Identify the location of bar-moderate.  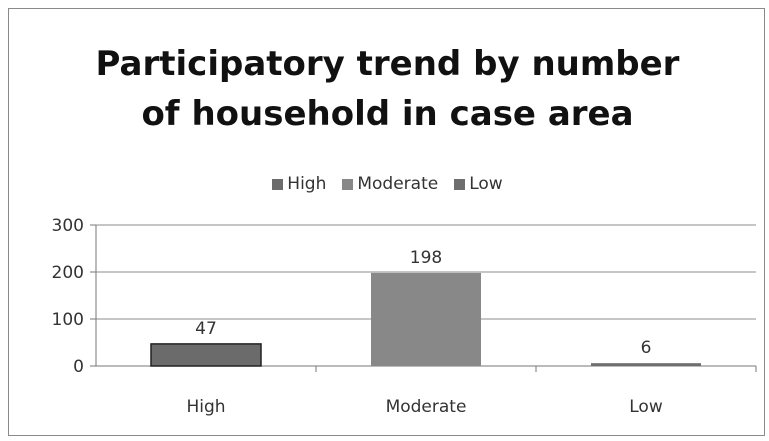
(426, 319).